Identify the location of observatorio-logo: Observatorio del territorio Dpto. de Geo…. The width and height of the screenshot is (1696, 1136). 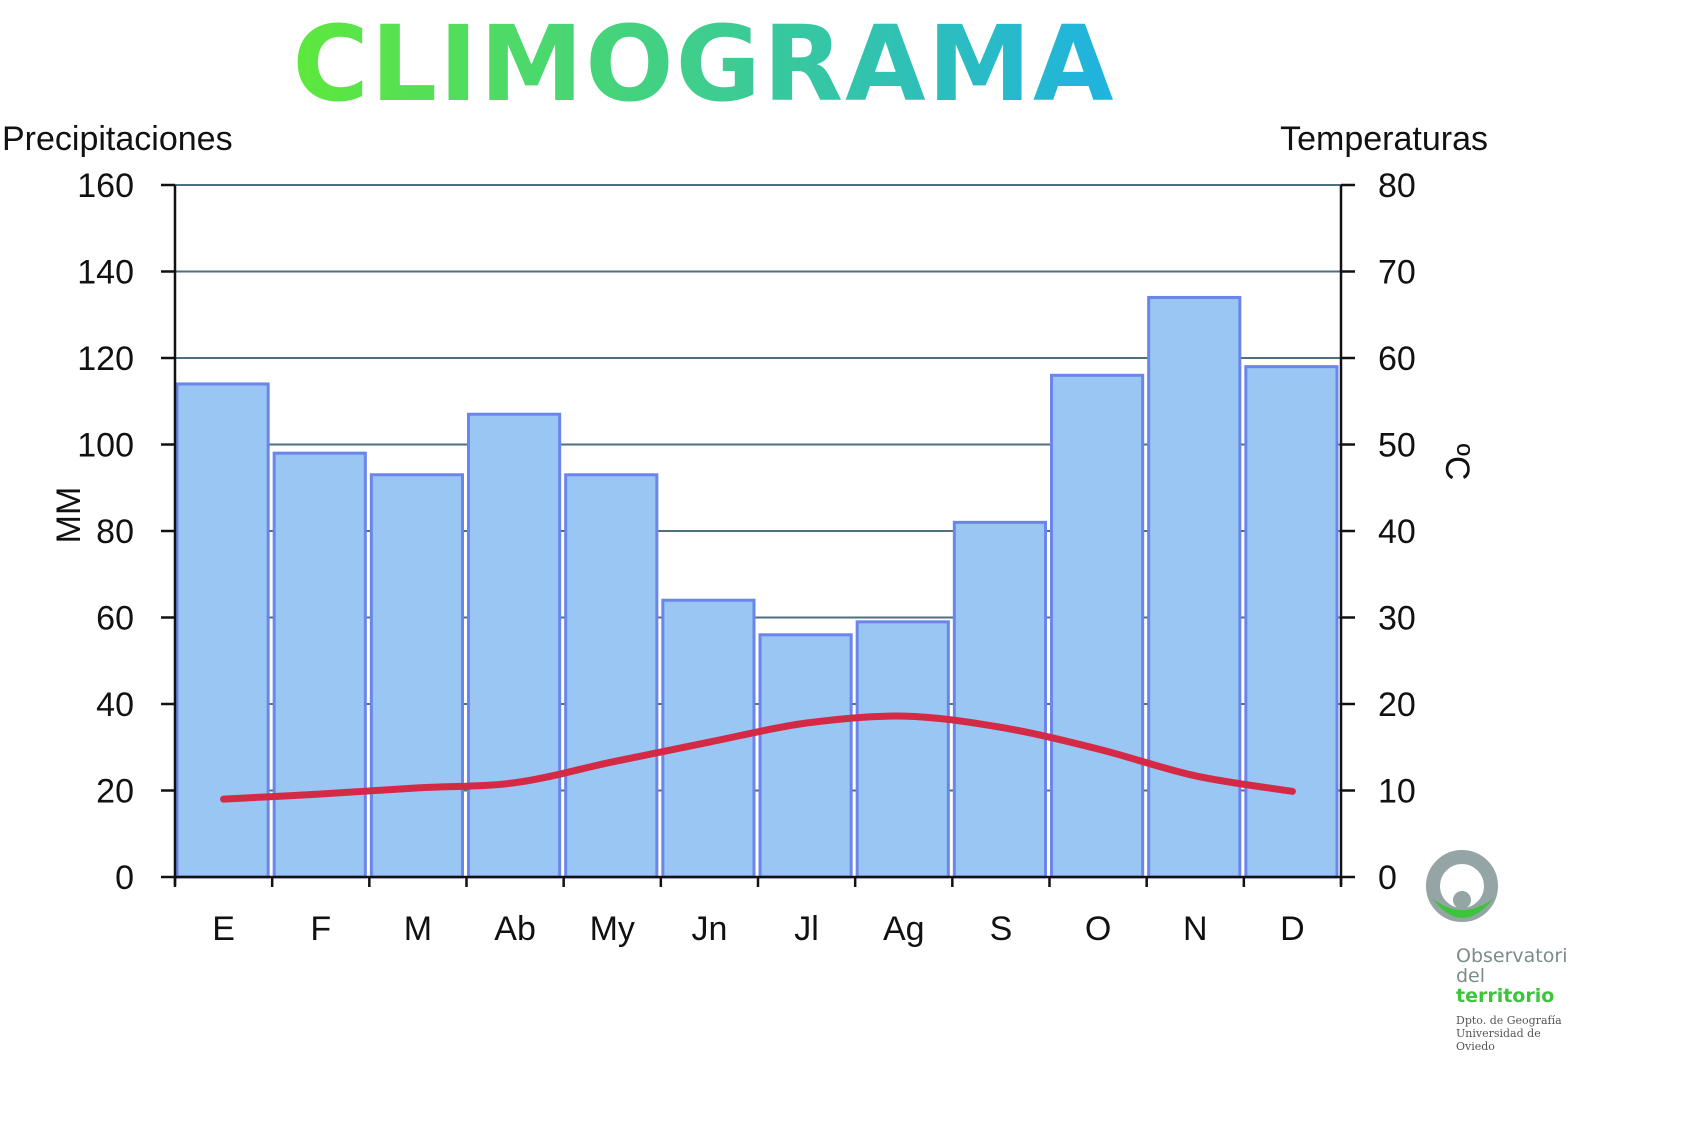
(1497, 951).